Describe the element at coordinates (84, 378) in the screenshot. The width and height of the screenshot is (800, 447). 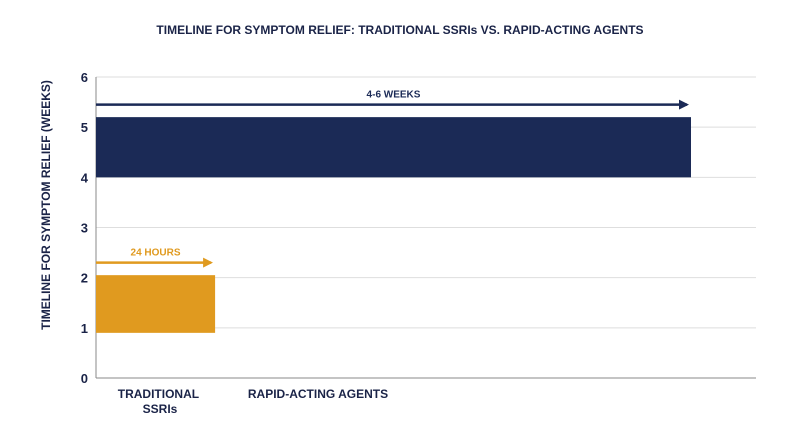
I see `y-tick-label: 0` at that location.